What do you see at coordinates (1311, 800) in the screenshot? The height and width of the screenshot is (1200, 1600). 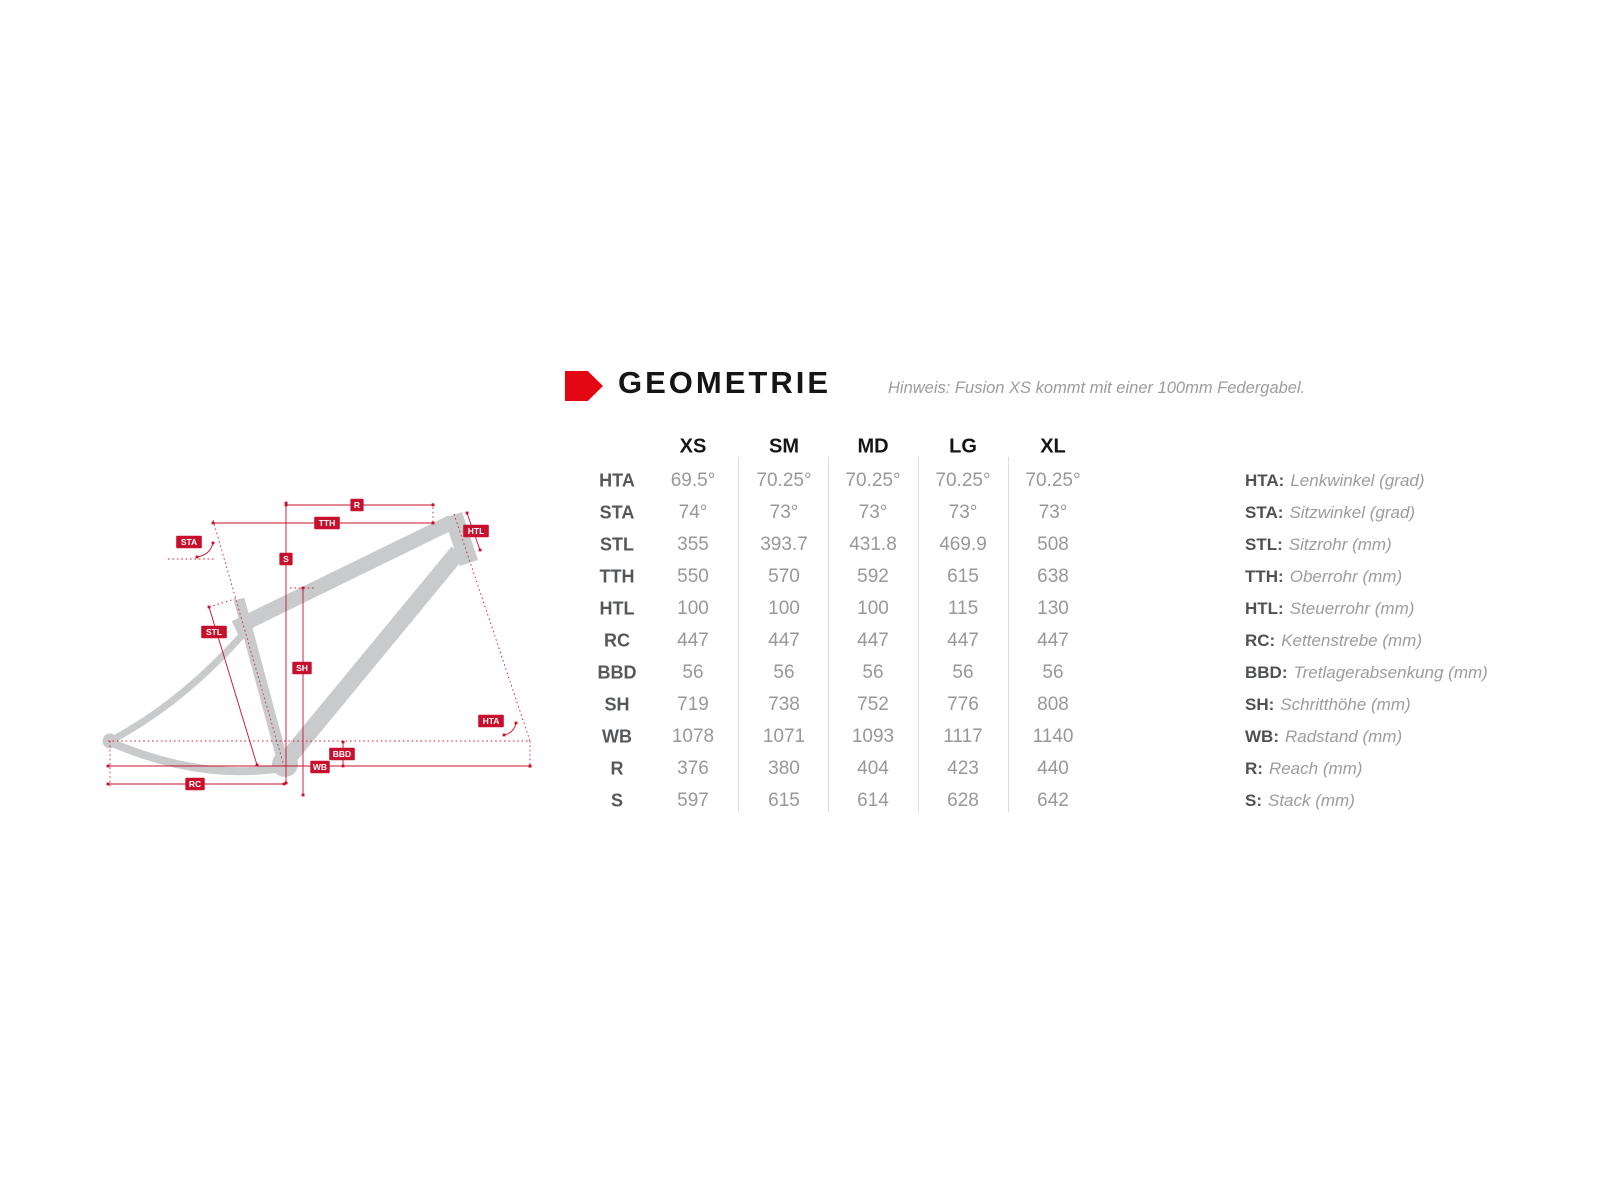 I see `legend-desc: Stack (mm)` at bounding box center [1311, 800].